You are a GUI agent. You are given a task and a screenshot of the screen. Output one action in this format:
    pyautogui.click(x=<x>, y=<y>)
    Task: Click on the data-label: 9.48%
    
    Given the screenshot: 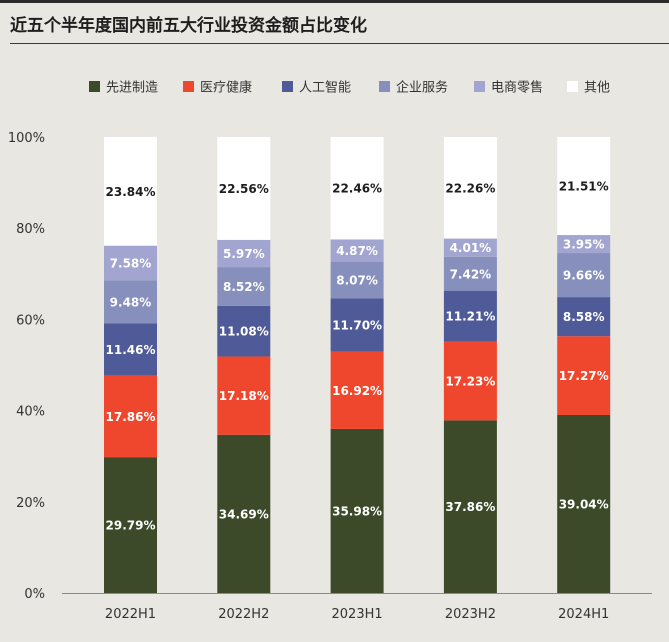 What is the action you would take?
    pyautogui.click(x=131, y=302)
    